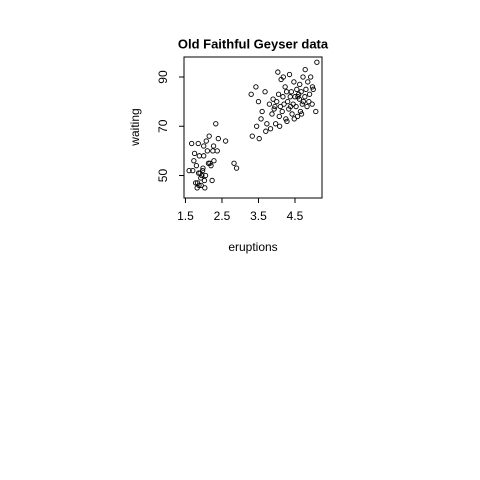  What do you see at coordinates (253, 127) in the screenshot?
I see `plot-box` at bounding box center [253, 127].